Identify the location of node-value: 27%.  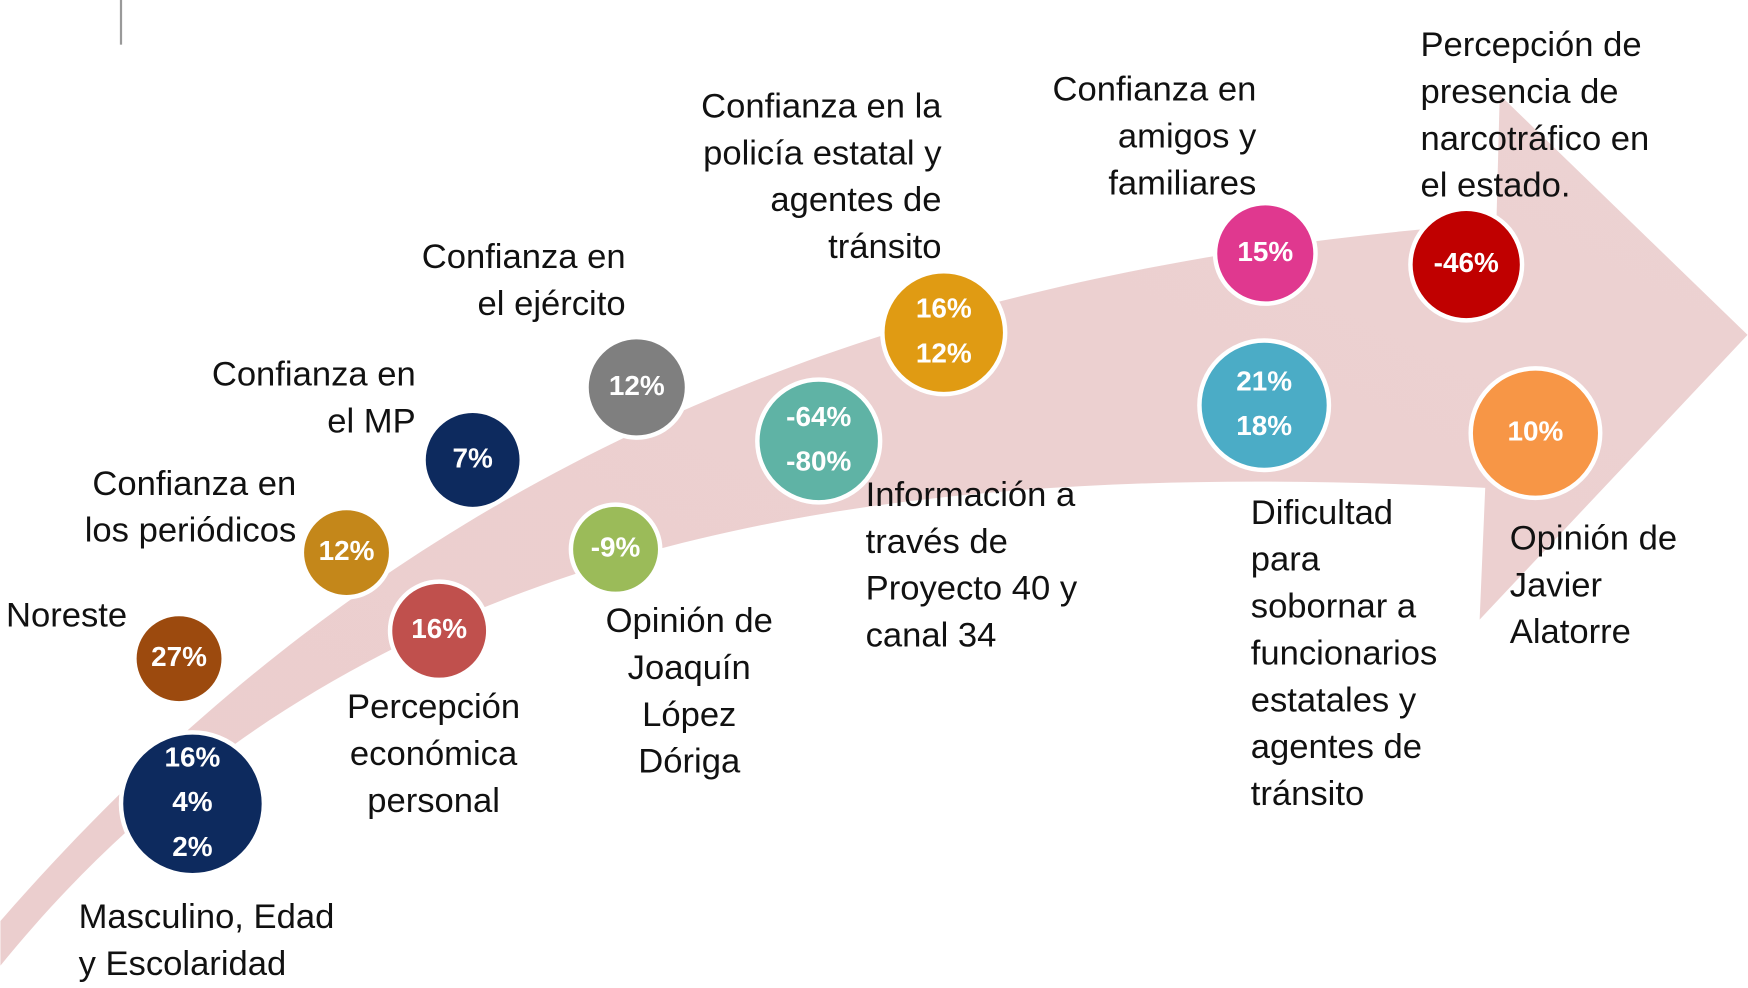
(179, 656).